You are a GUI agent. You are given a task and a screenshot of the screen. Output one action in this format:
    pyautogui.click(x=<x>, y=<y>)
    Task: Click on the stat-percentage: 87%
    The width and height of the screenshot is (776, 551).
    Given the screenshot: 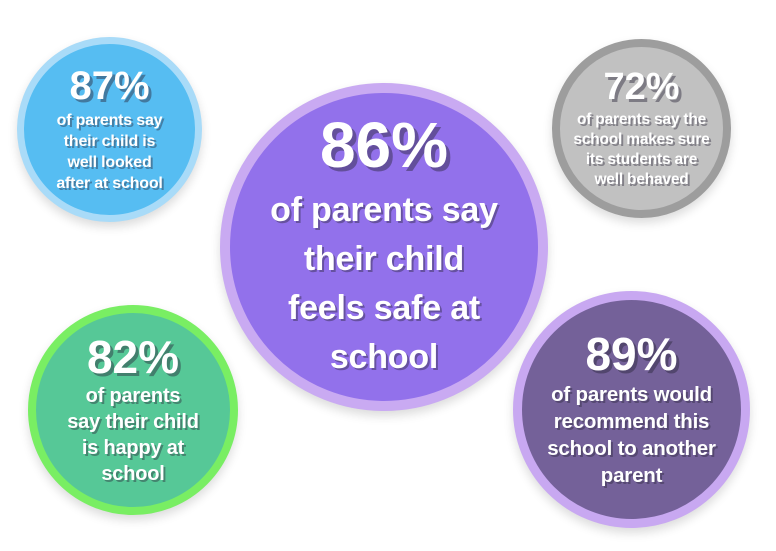 What is the action you would take?
    pyautogui.click(x=109, y=86)
    